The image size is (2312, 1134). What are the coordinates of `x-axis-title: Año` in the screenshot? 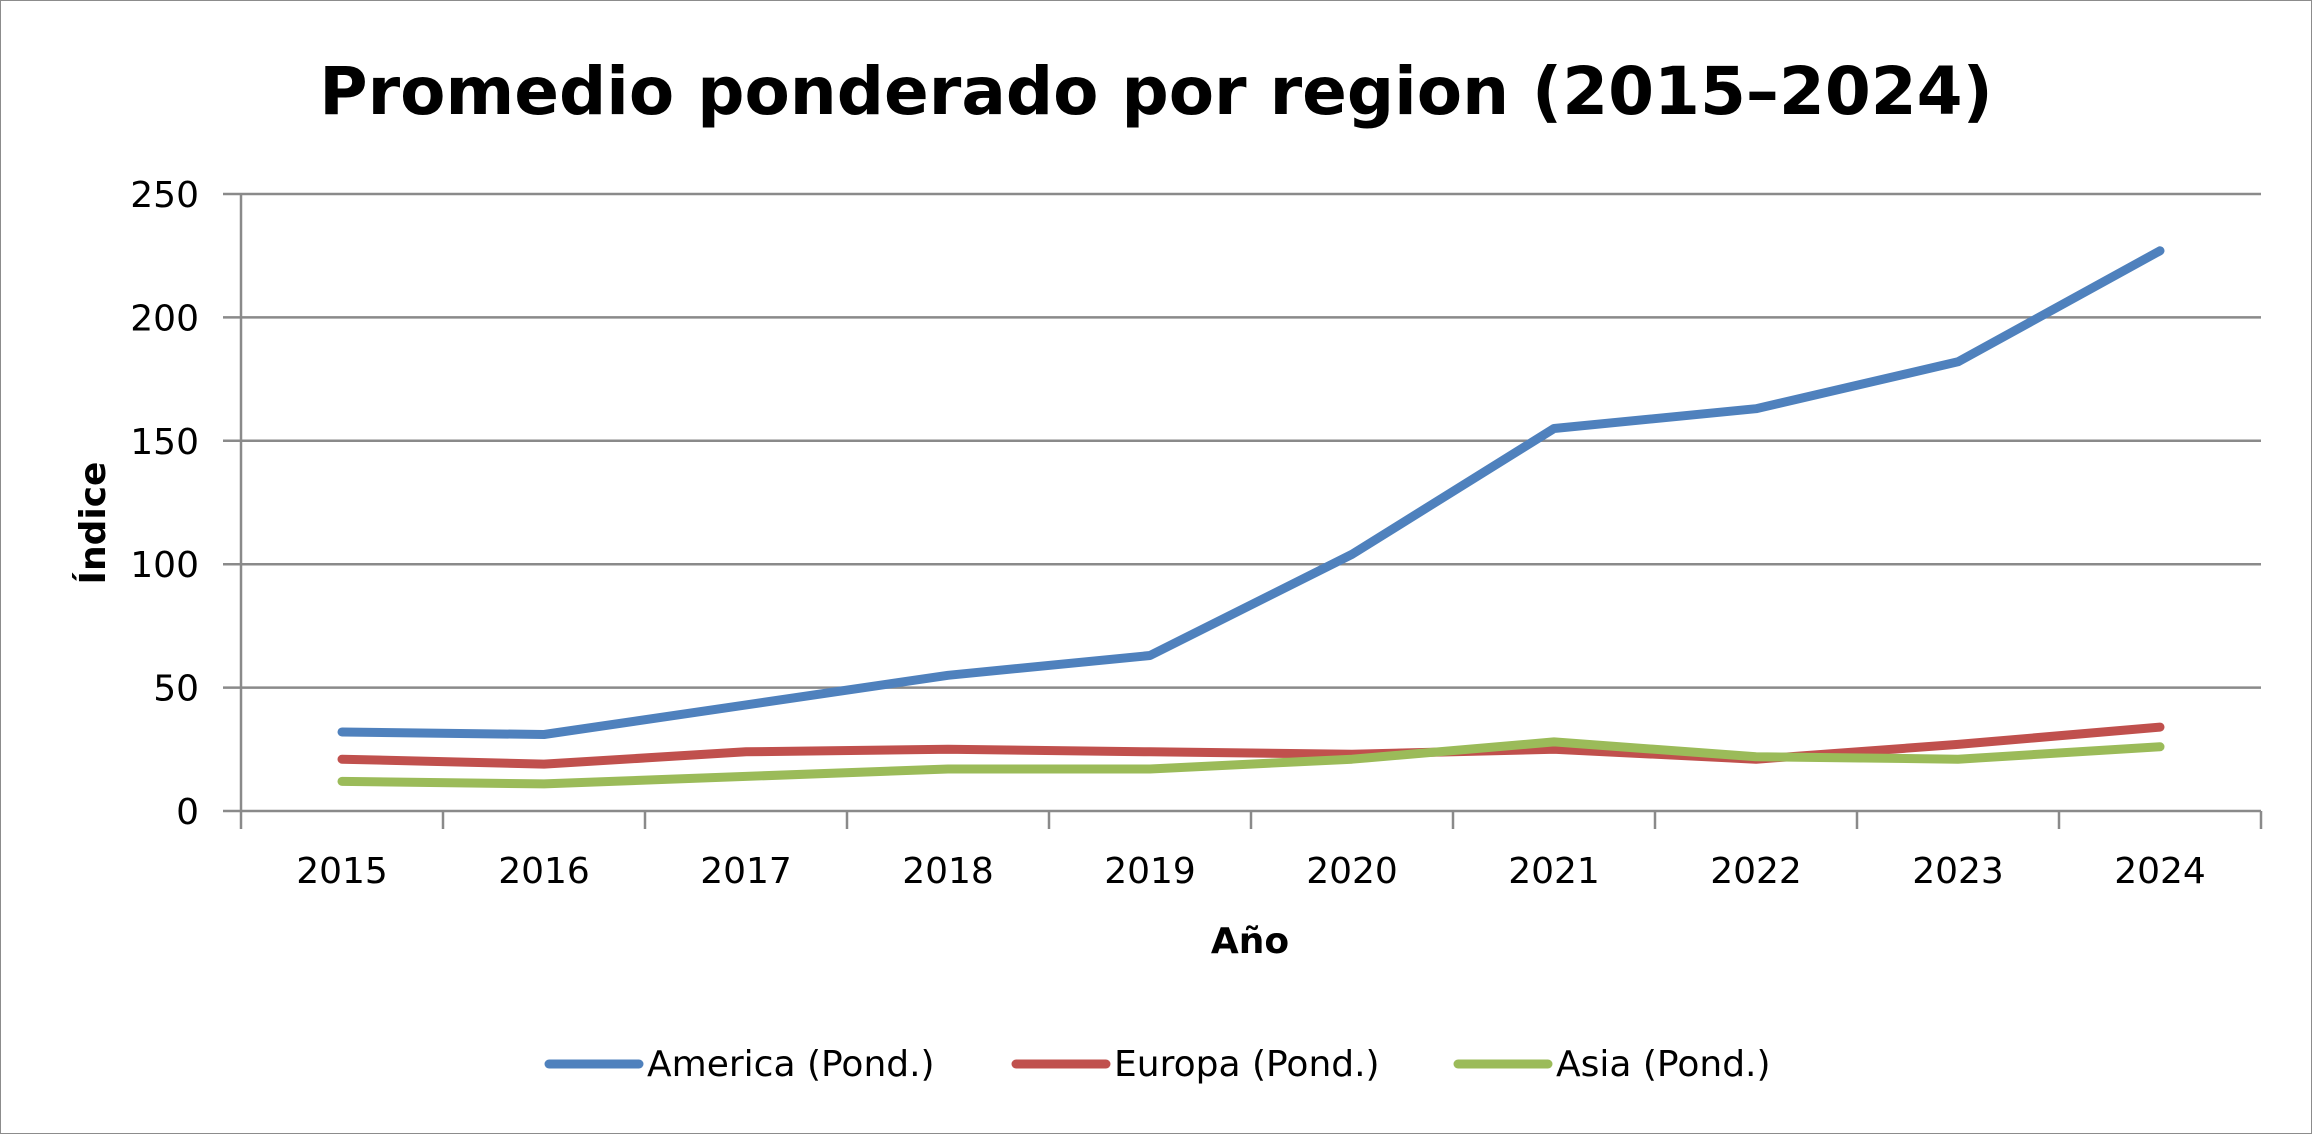 It's located at (1250, 941).